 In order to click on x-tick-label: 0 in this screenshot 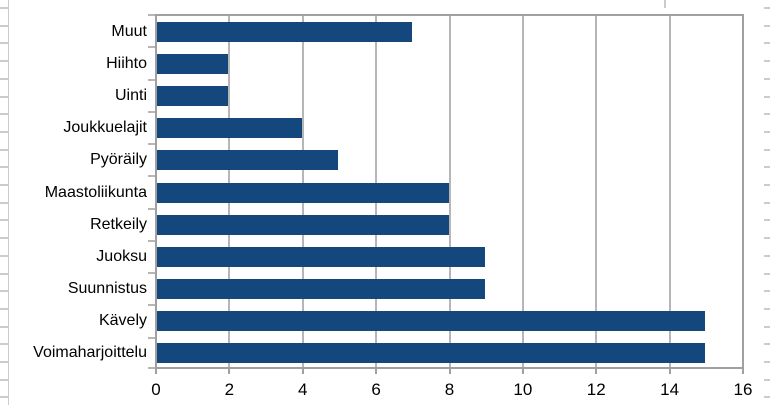, I will do `click(156, 389)`.